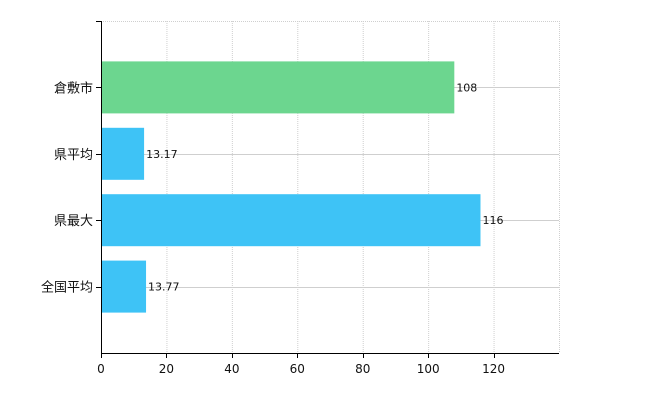 The image size is (650, 400). I want to click on data-label: 108, so click(466, 87).